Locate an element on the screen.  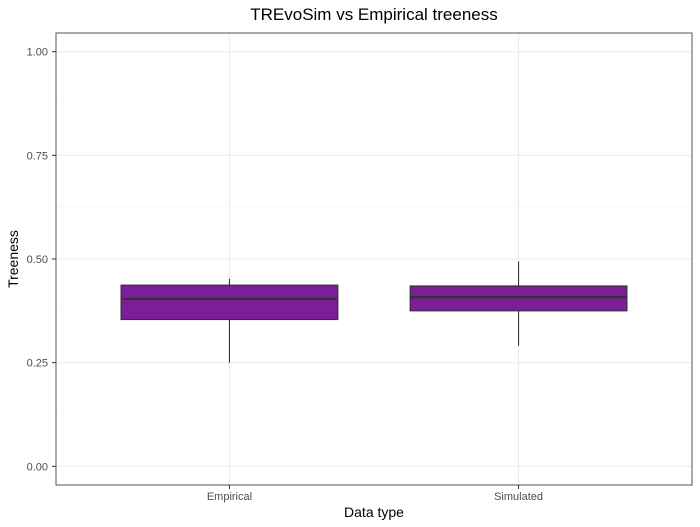
x-axis-ticks: Empirical Simulated is located at coordinates (375, 494).